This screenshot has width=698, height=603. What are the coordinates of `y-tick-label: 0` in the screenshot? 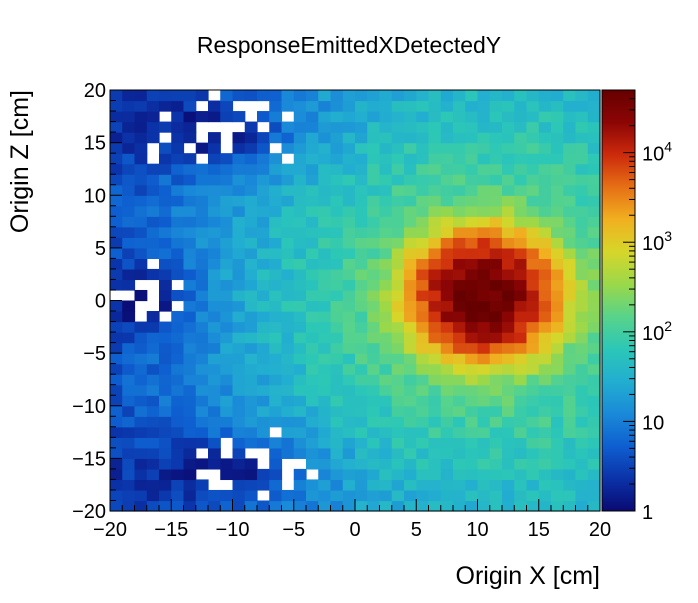 It's located at (100, 302).